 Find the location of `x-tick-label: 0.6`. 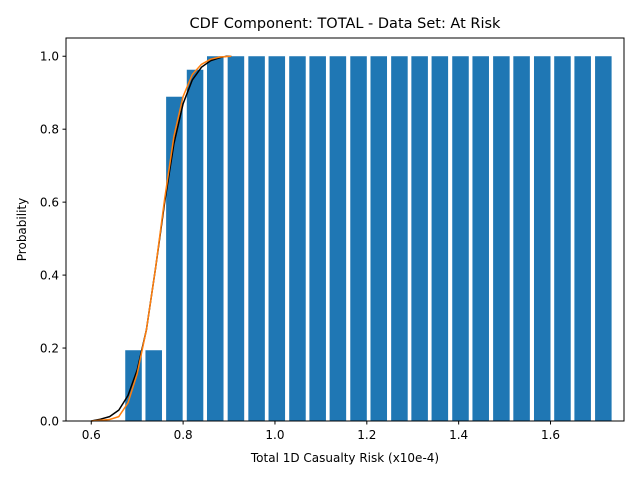

x-tick-label: 0.6 is located at coordinates (91, 435).